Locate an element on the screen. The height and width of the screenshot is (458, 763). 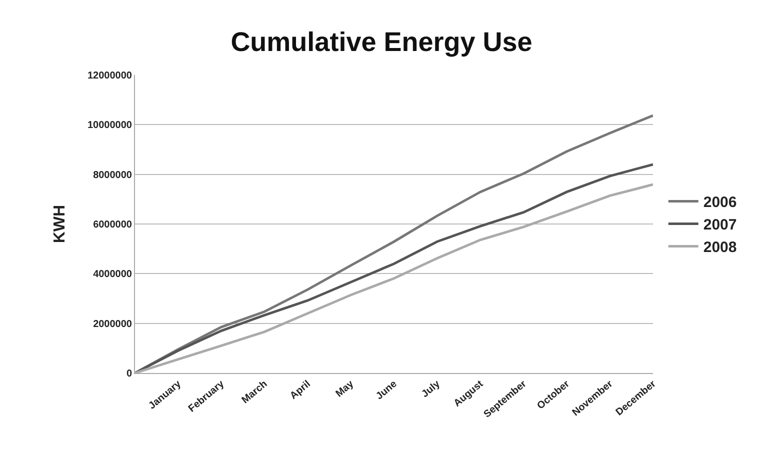
legend-label: 2006 is located at coordinates (720, 203).